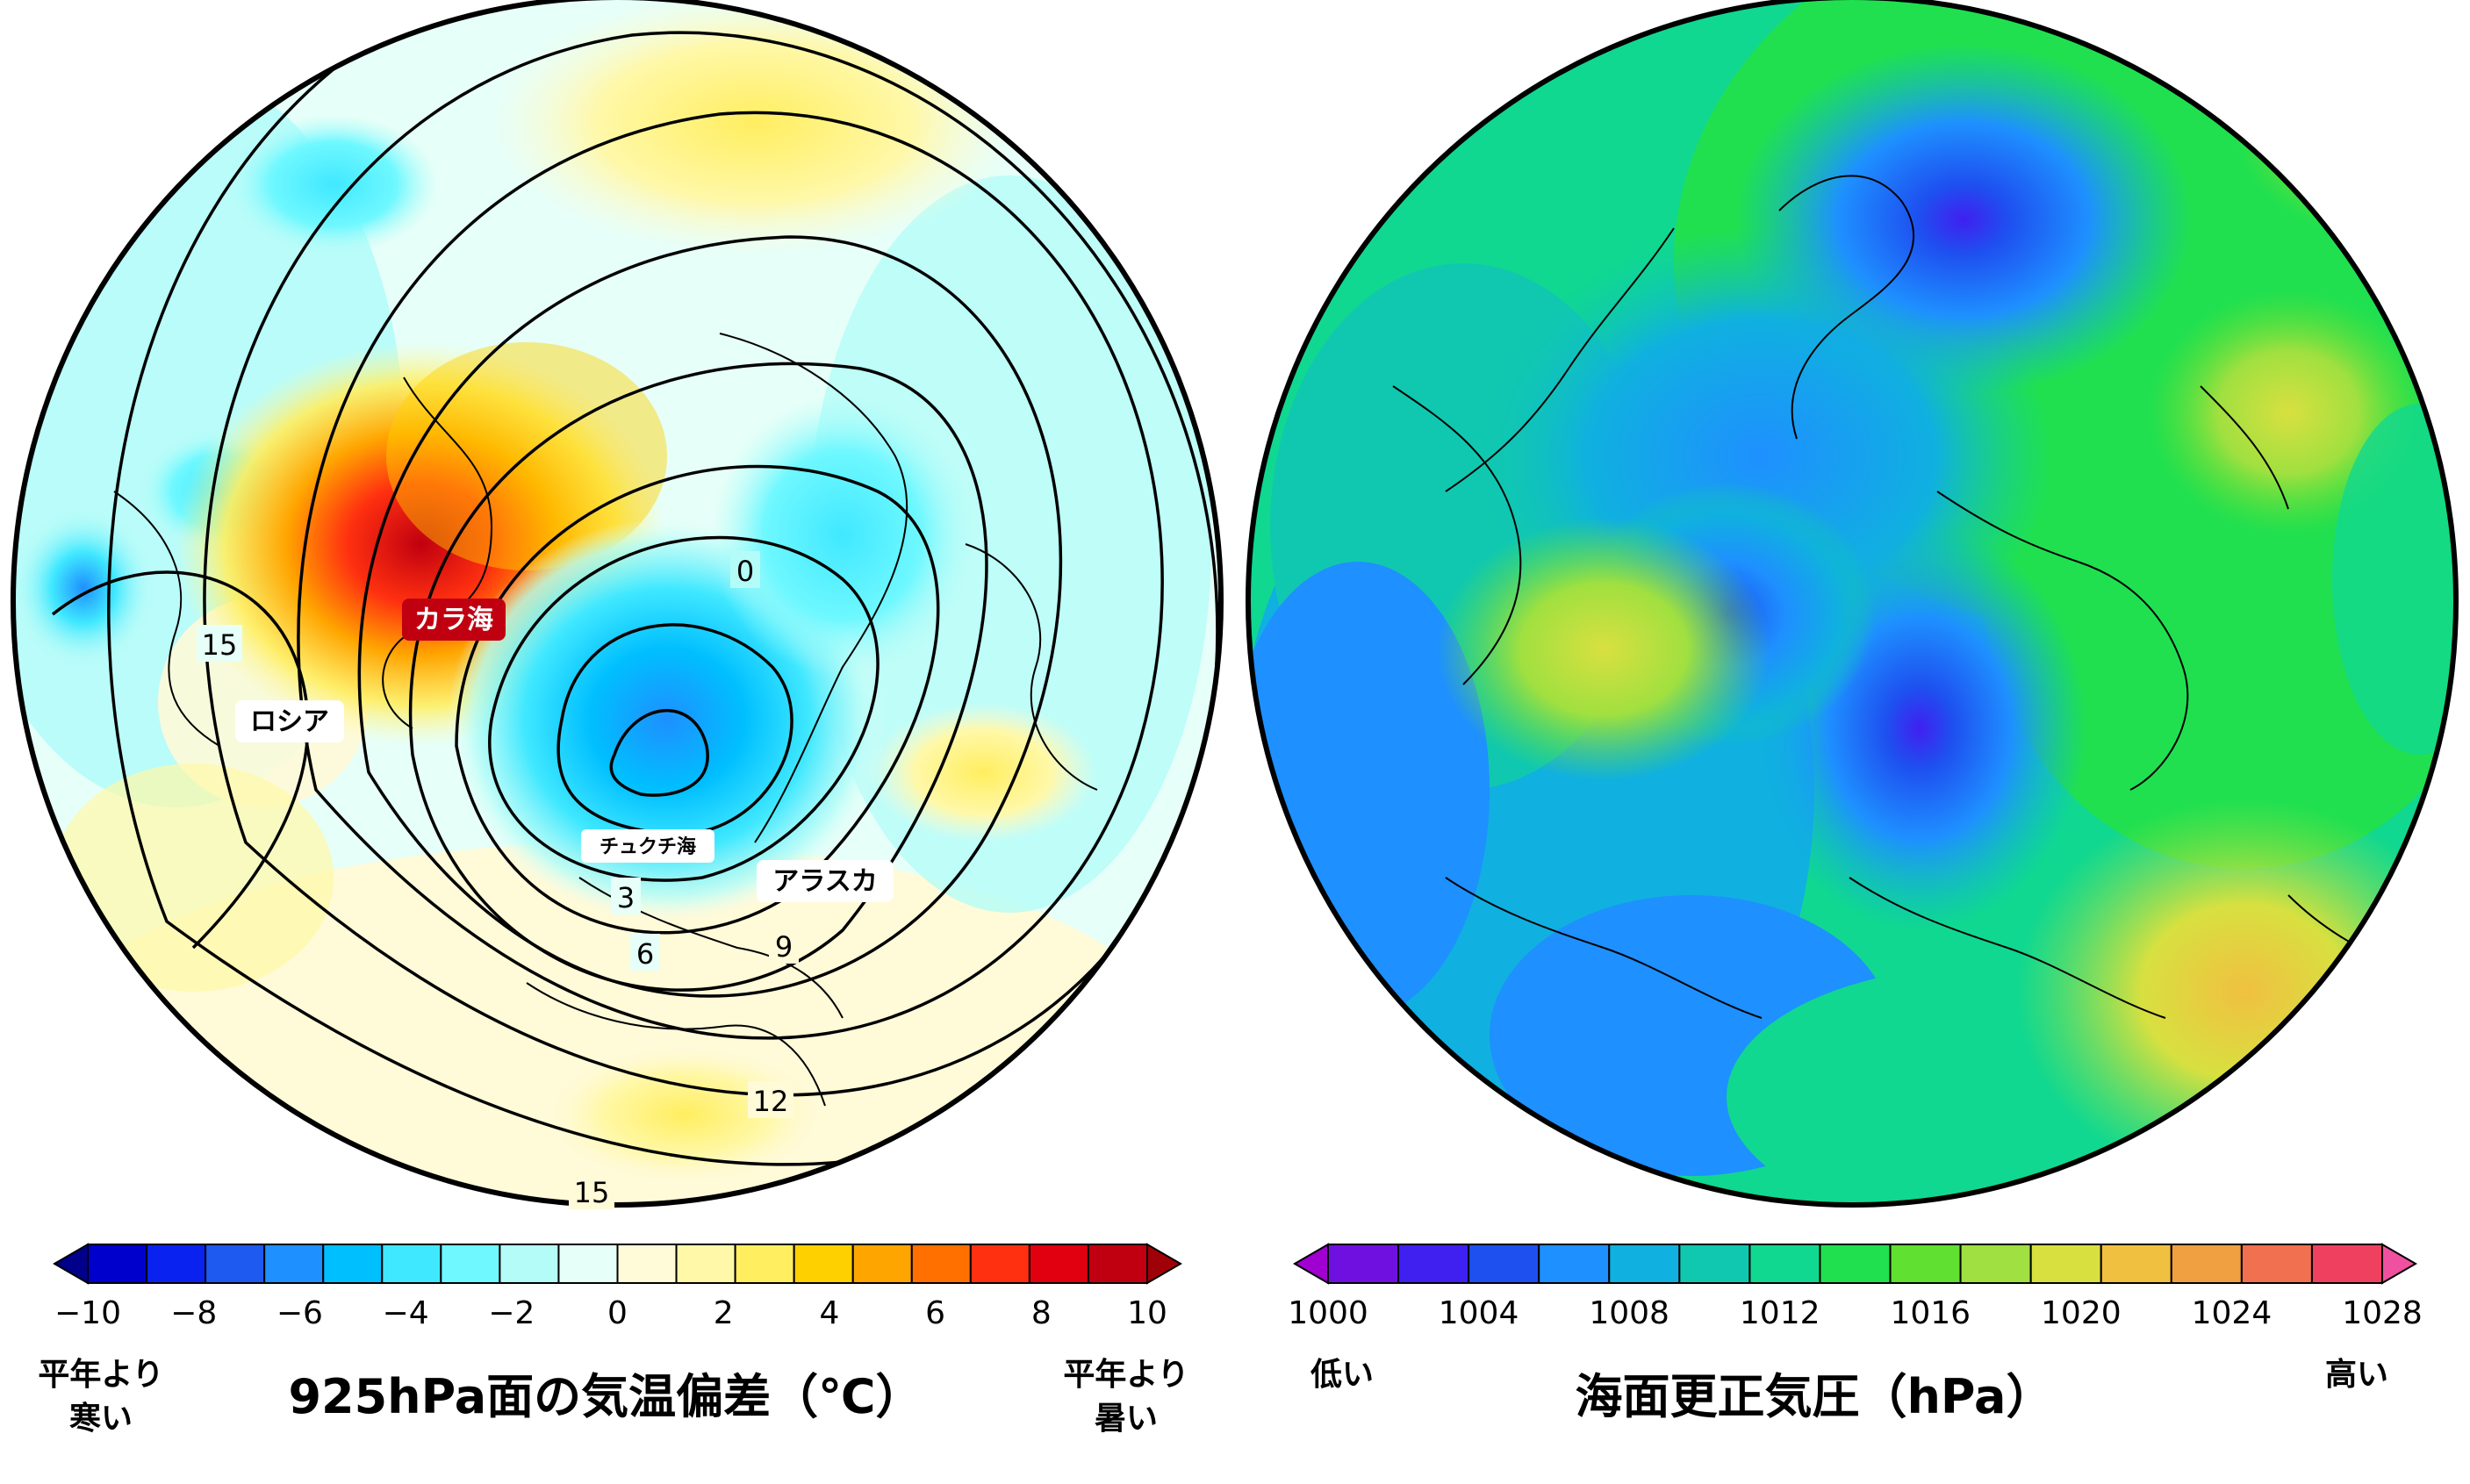 Image resolution: width=2470 pixels, height=1484 pixels. What do you see at coordinates (1814, 1396) in the screenshot?
I see `right-map-title: 海面更正気圧（hPa）` at bounding box center [1814, 1396].